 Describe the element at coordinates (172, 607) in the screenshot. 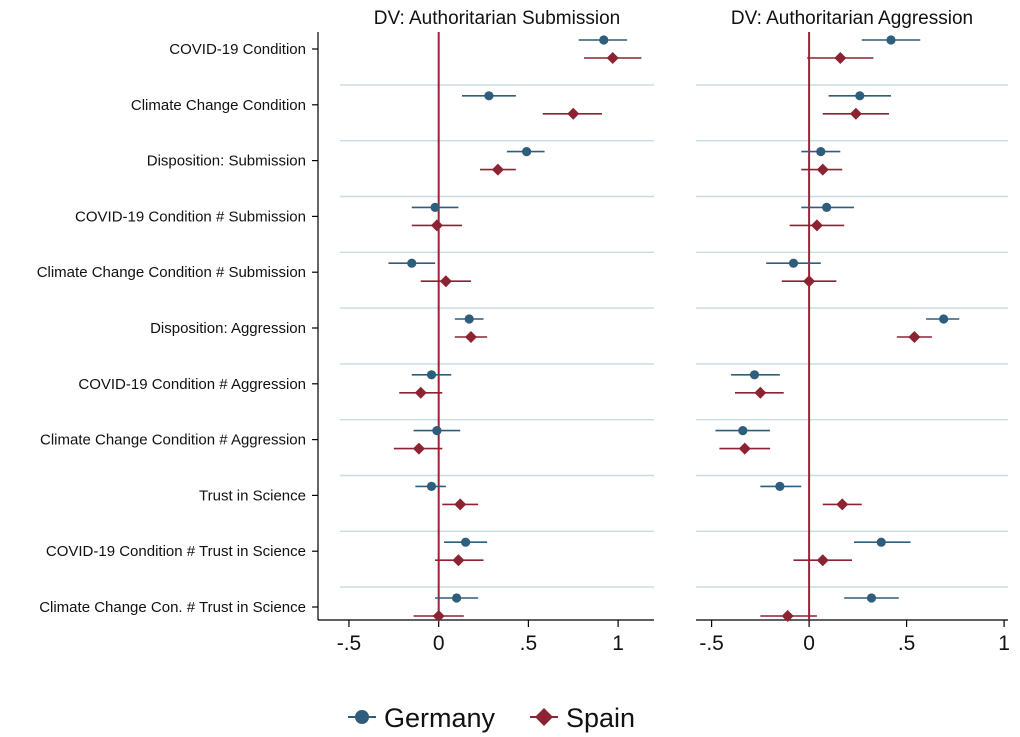

I see `category-label: Climate Change Con. # Trust in Science` at that location.